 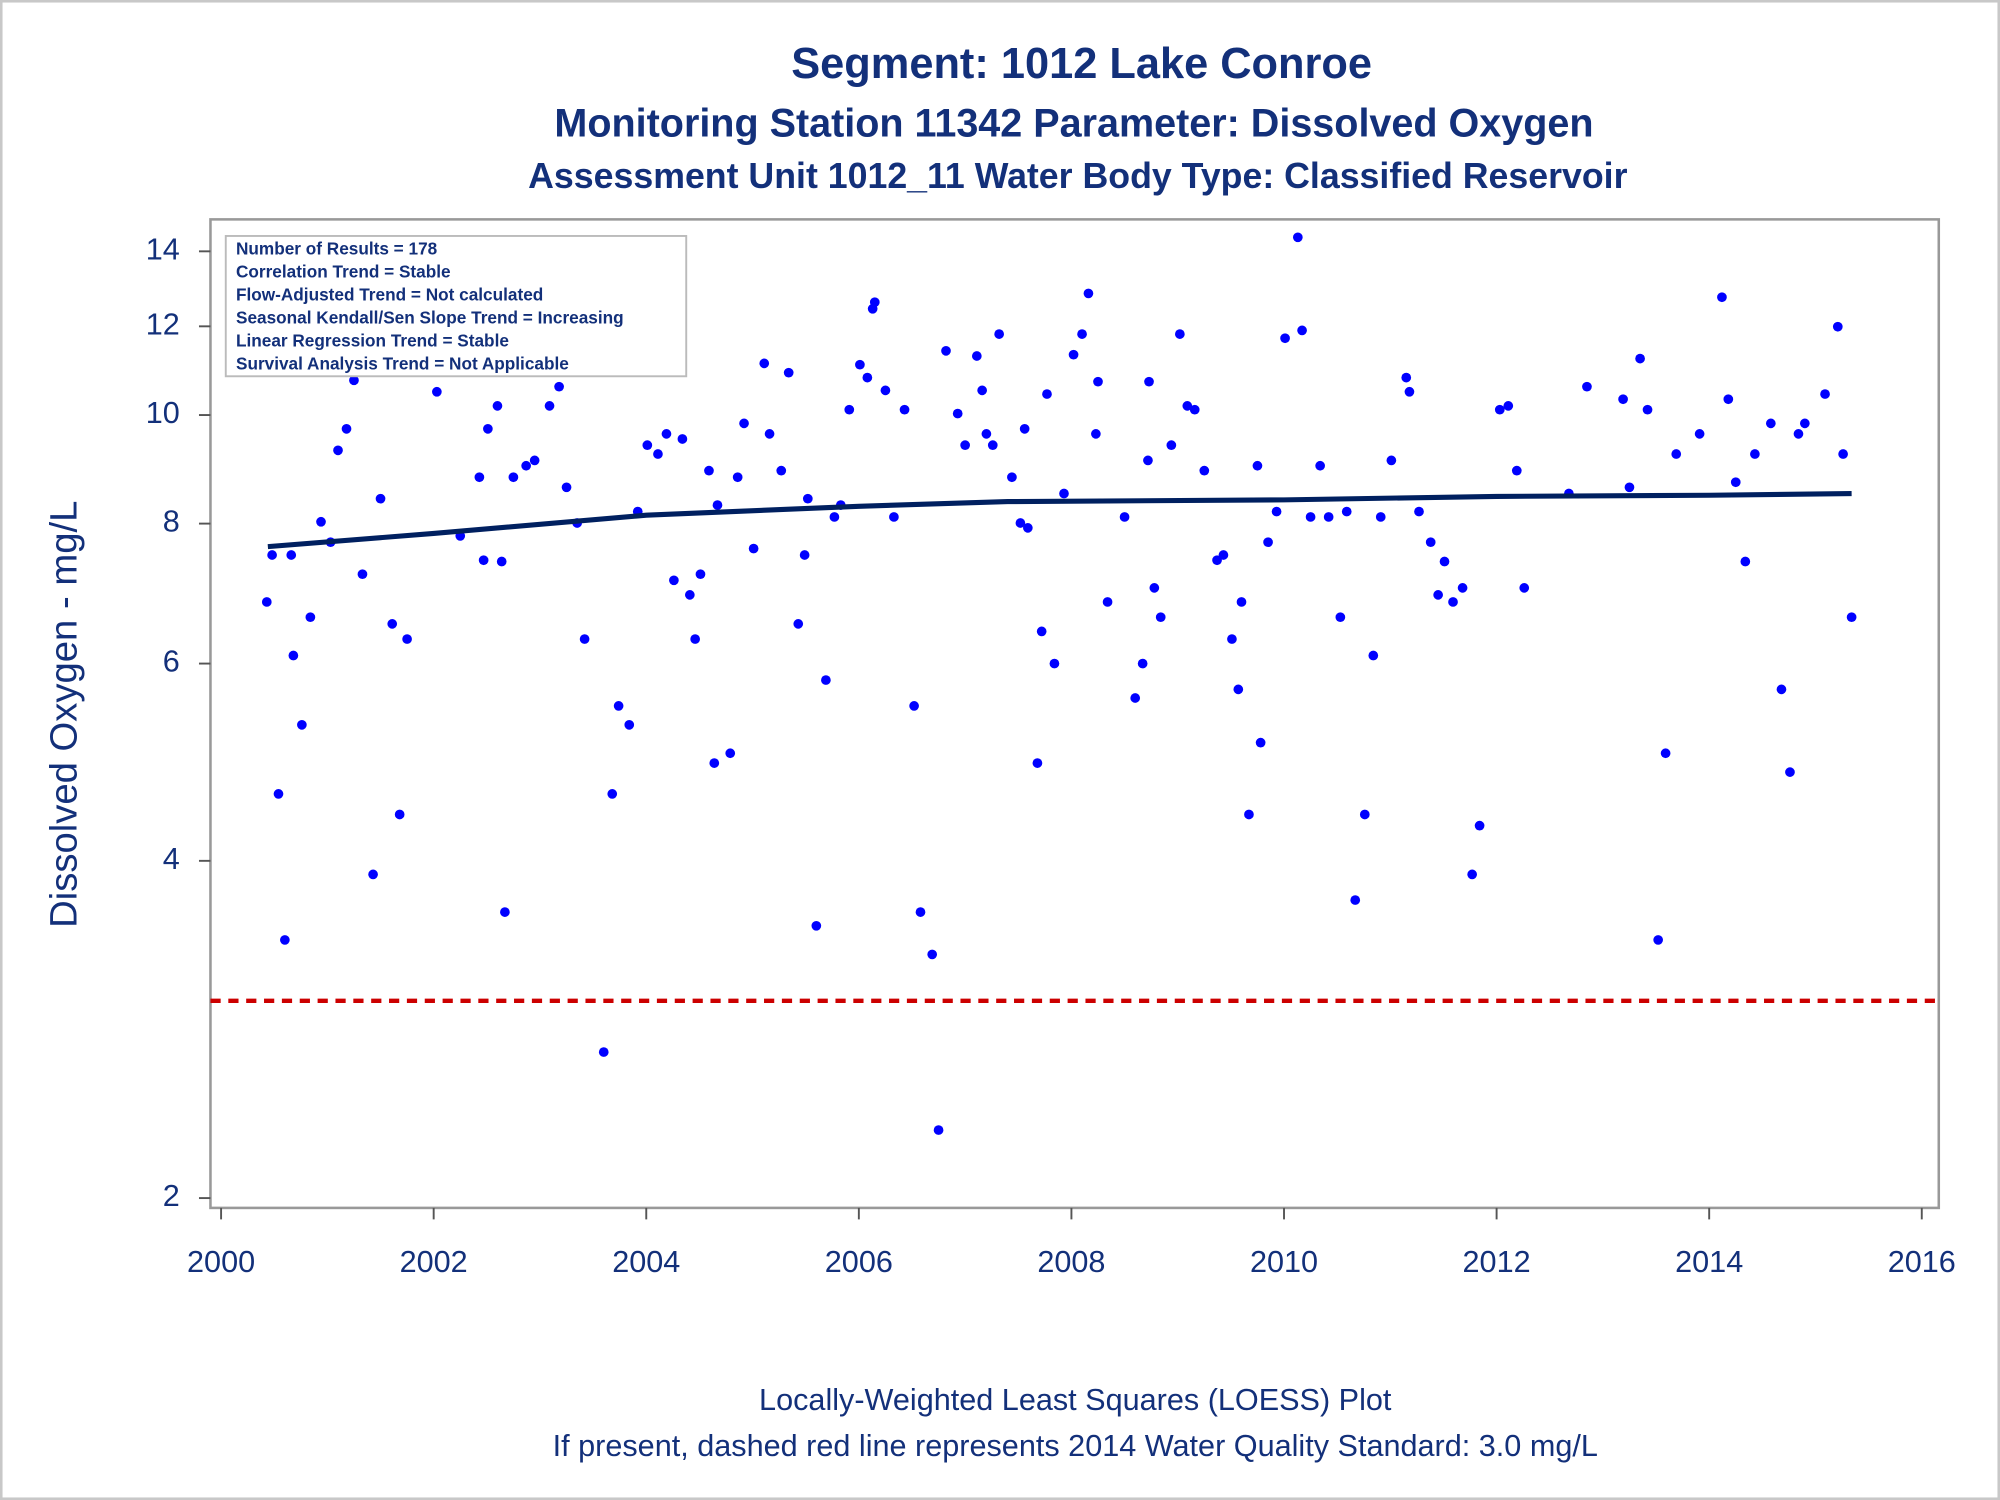 I want to click on x-tick-label: 2016, so click(x=1922, y=1262).